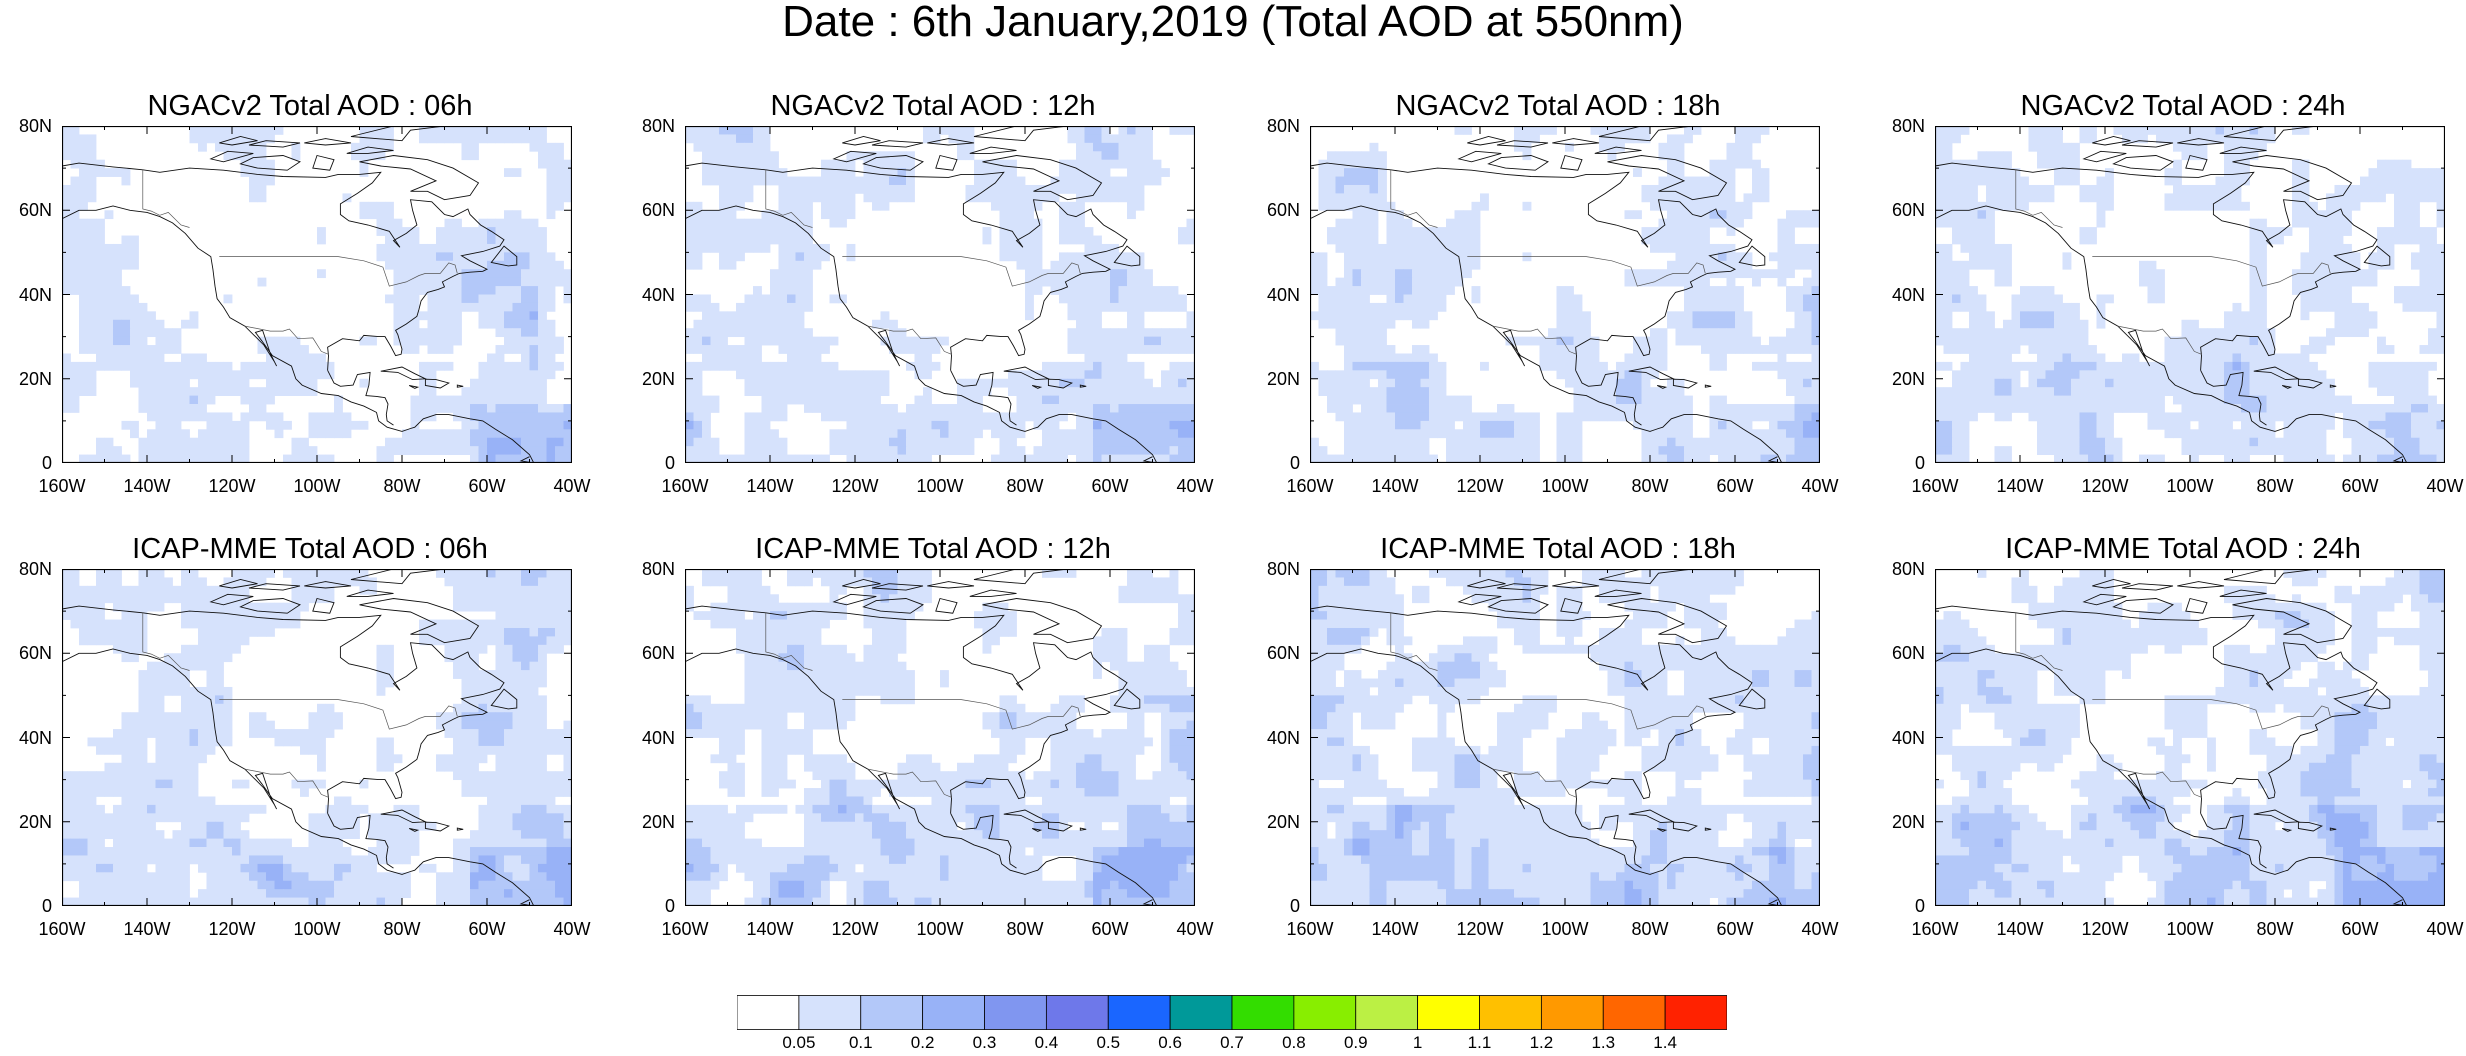 This screenshot has height=1056, width=2466. I want to click on x-tick-label: 140W, so click(770, 486).